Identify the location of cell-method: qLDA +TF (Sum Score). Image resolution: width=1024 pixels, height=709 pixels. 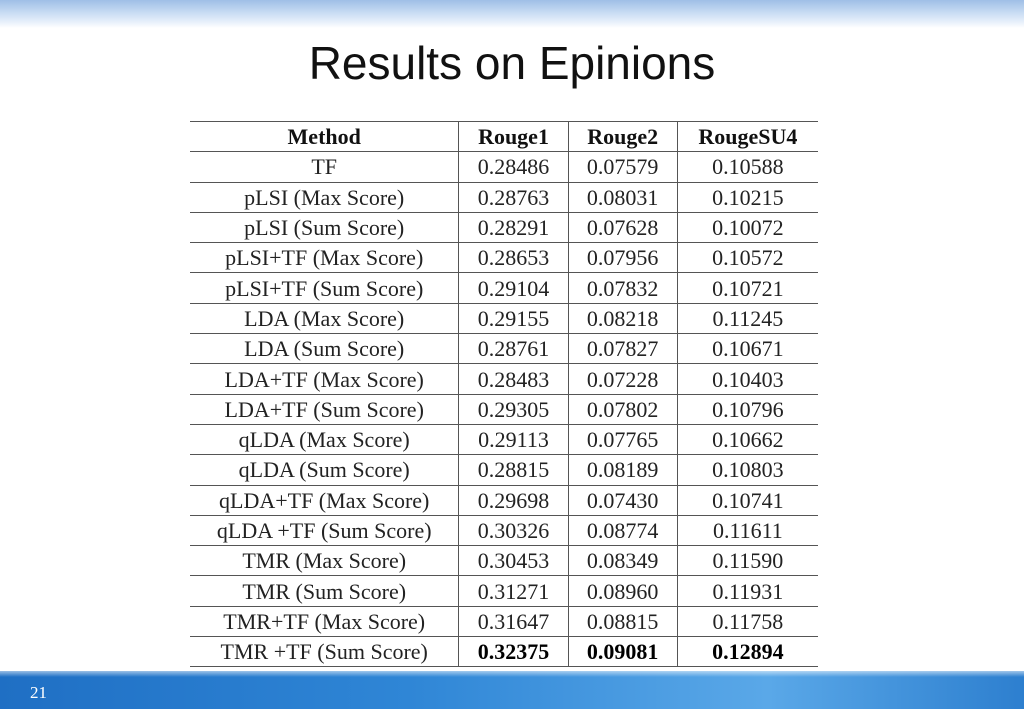
(324, 530).